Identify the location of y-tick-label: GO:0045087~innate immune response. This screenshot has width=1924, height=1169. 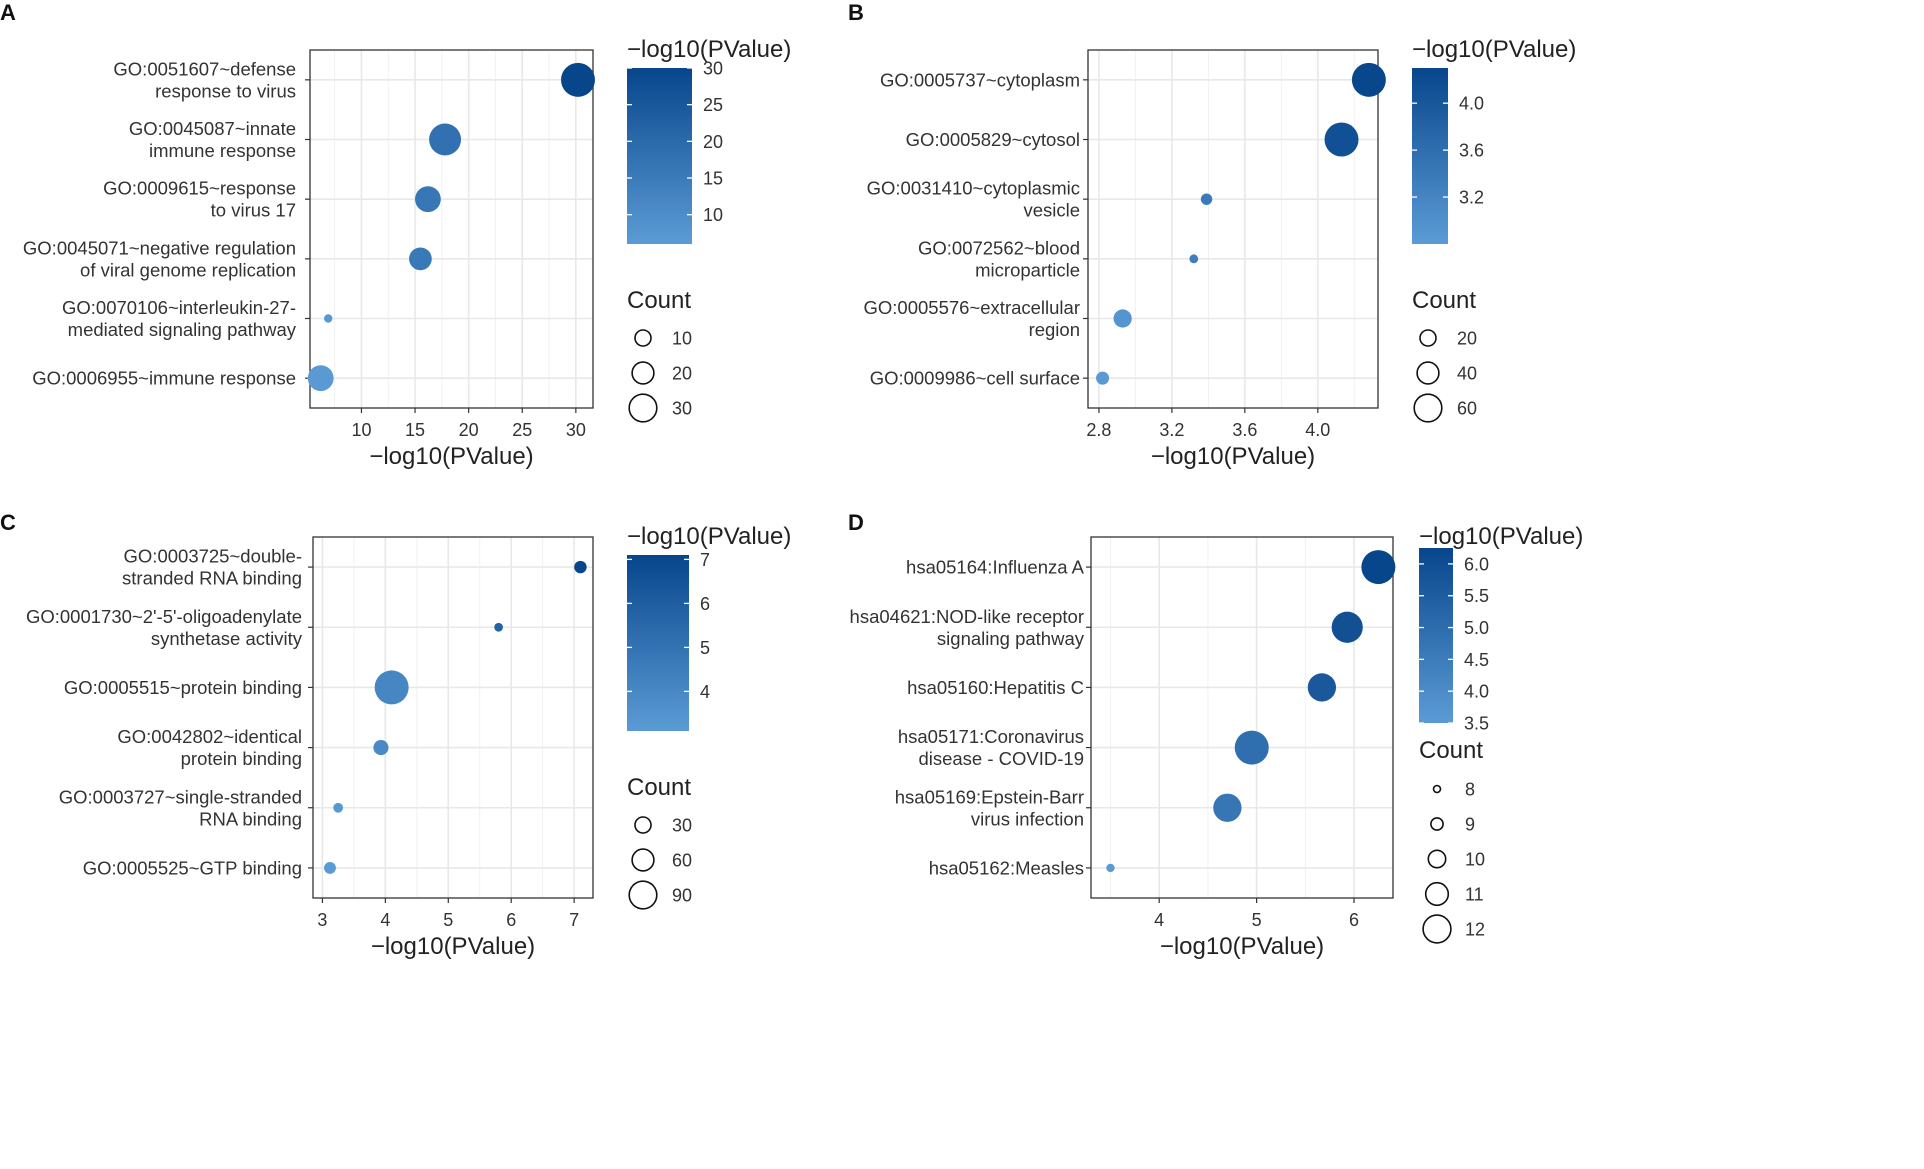
(212, 139).